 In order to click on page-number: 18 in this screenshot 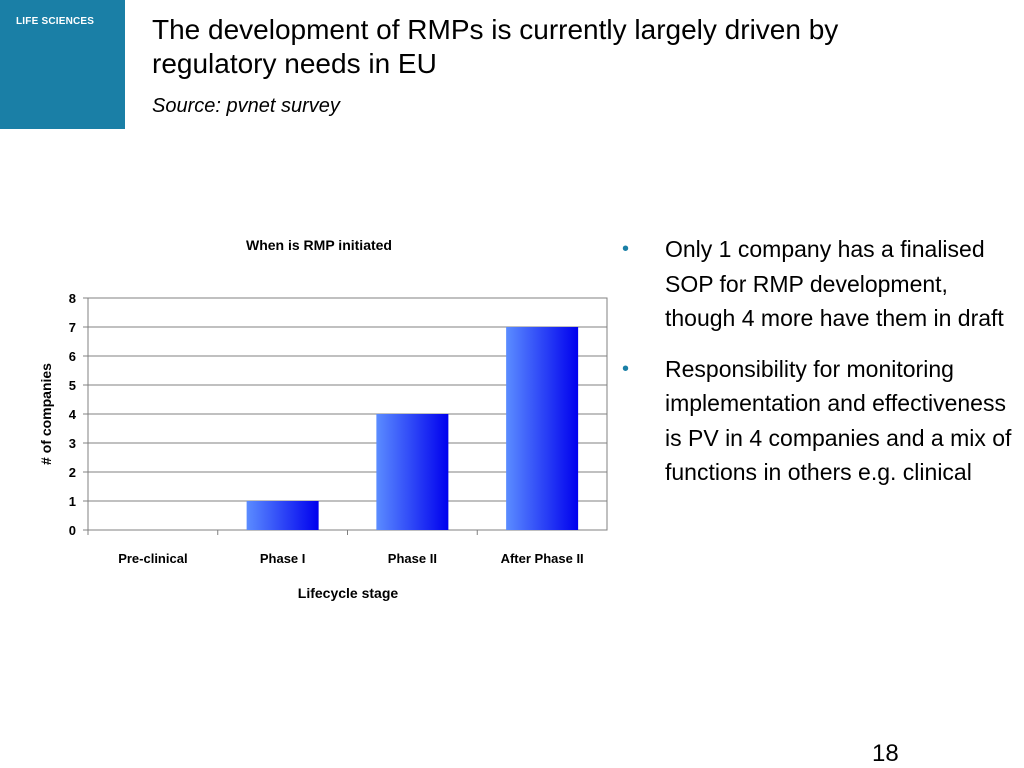, I will do `click(885, 753)`.